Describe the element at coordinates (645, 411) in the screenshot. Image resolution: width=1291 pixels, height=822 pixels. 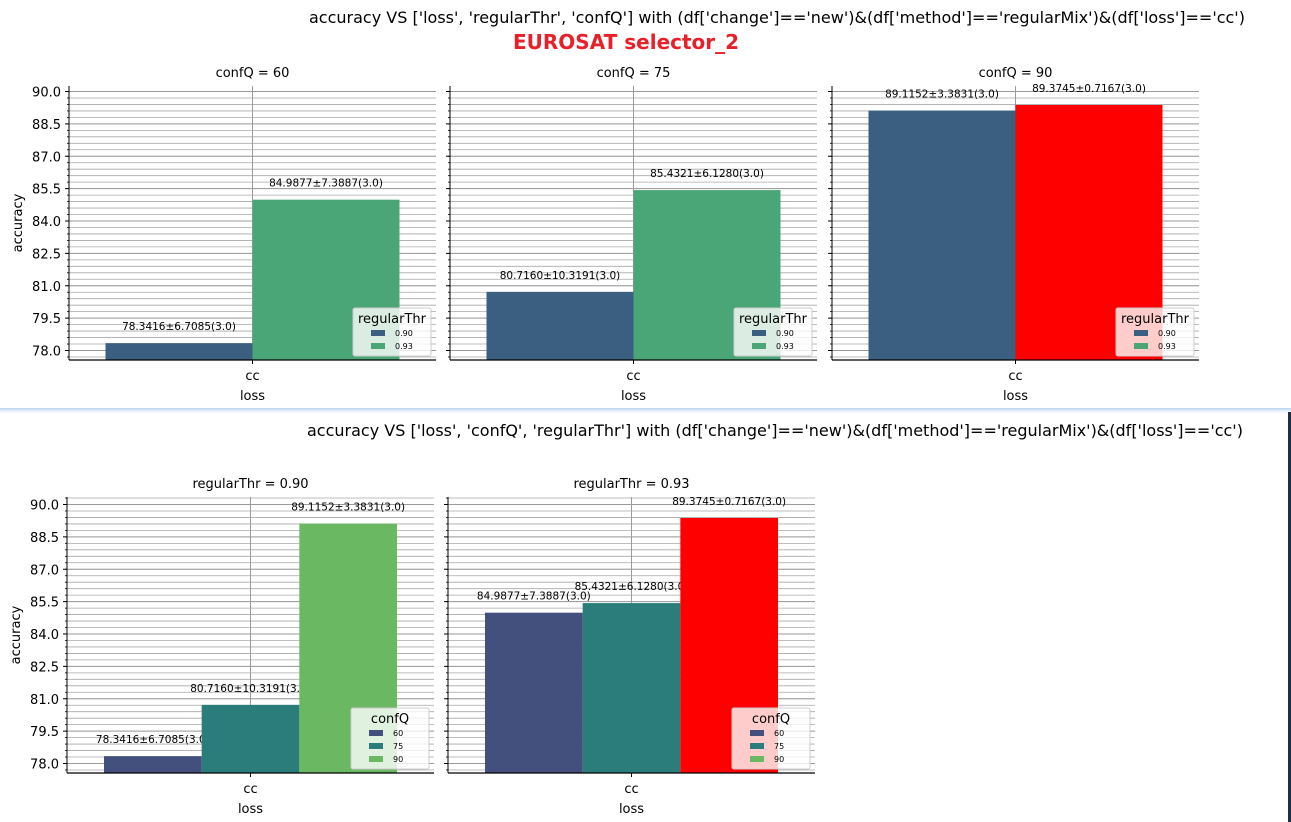
I see `figure-divider` at that location.